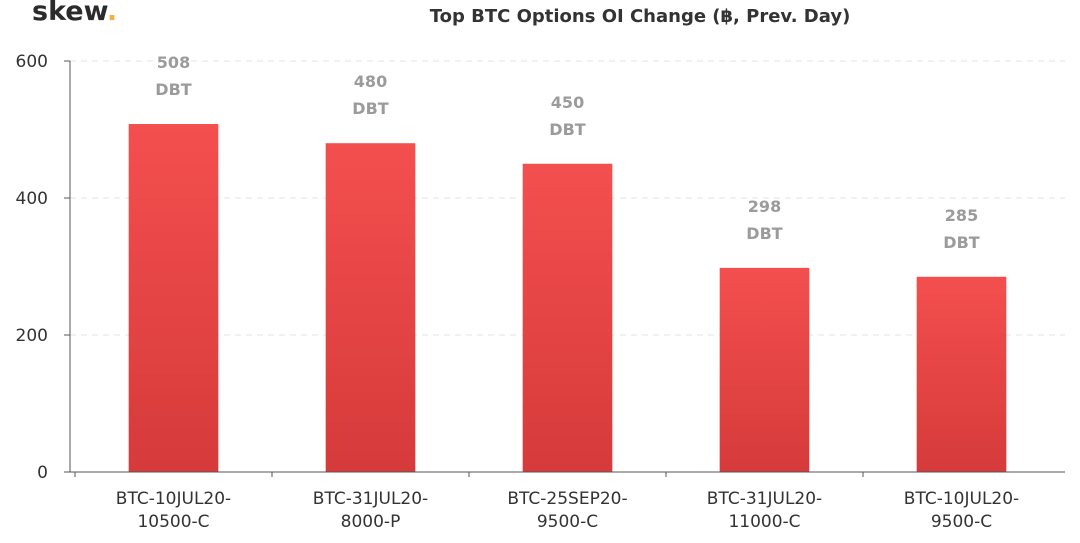  Describe the element at coordinates (567, 102) in the screenshot. I see `data-label-value: 450` at that location.